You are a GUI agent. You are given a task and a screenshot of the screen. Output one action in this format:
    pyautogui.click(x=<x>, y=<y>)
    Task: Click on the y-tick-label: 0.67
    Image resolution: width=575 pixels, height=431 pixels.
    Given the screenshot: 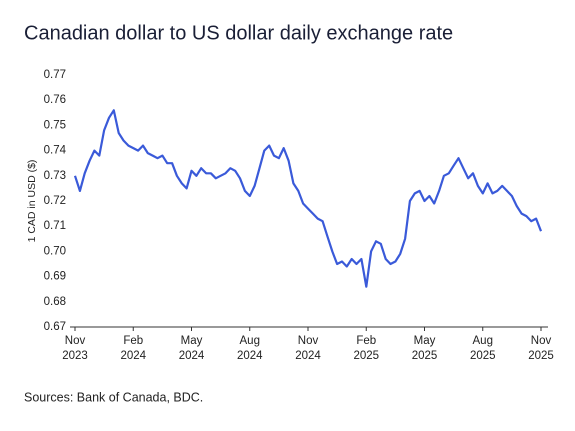 What is the action you would take?
    pyautogui.click(x=55, y=327)
    